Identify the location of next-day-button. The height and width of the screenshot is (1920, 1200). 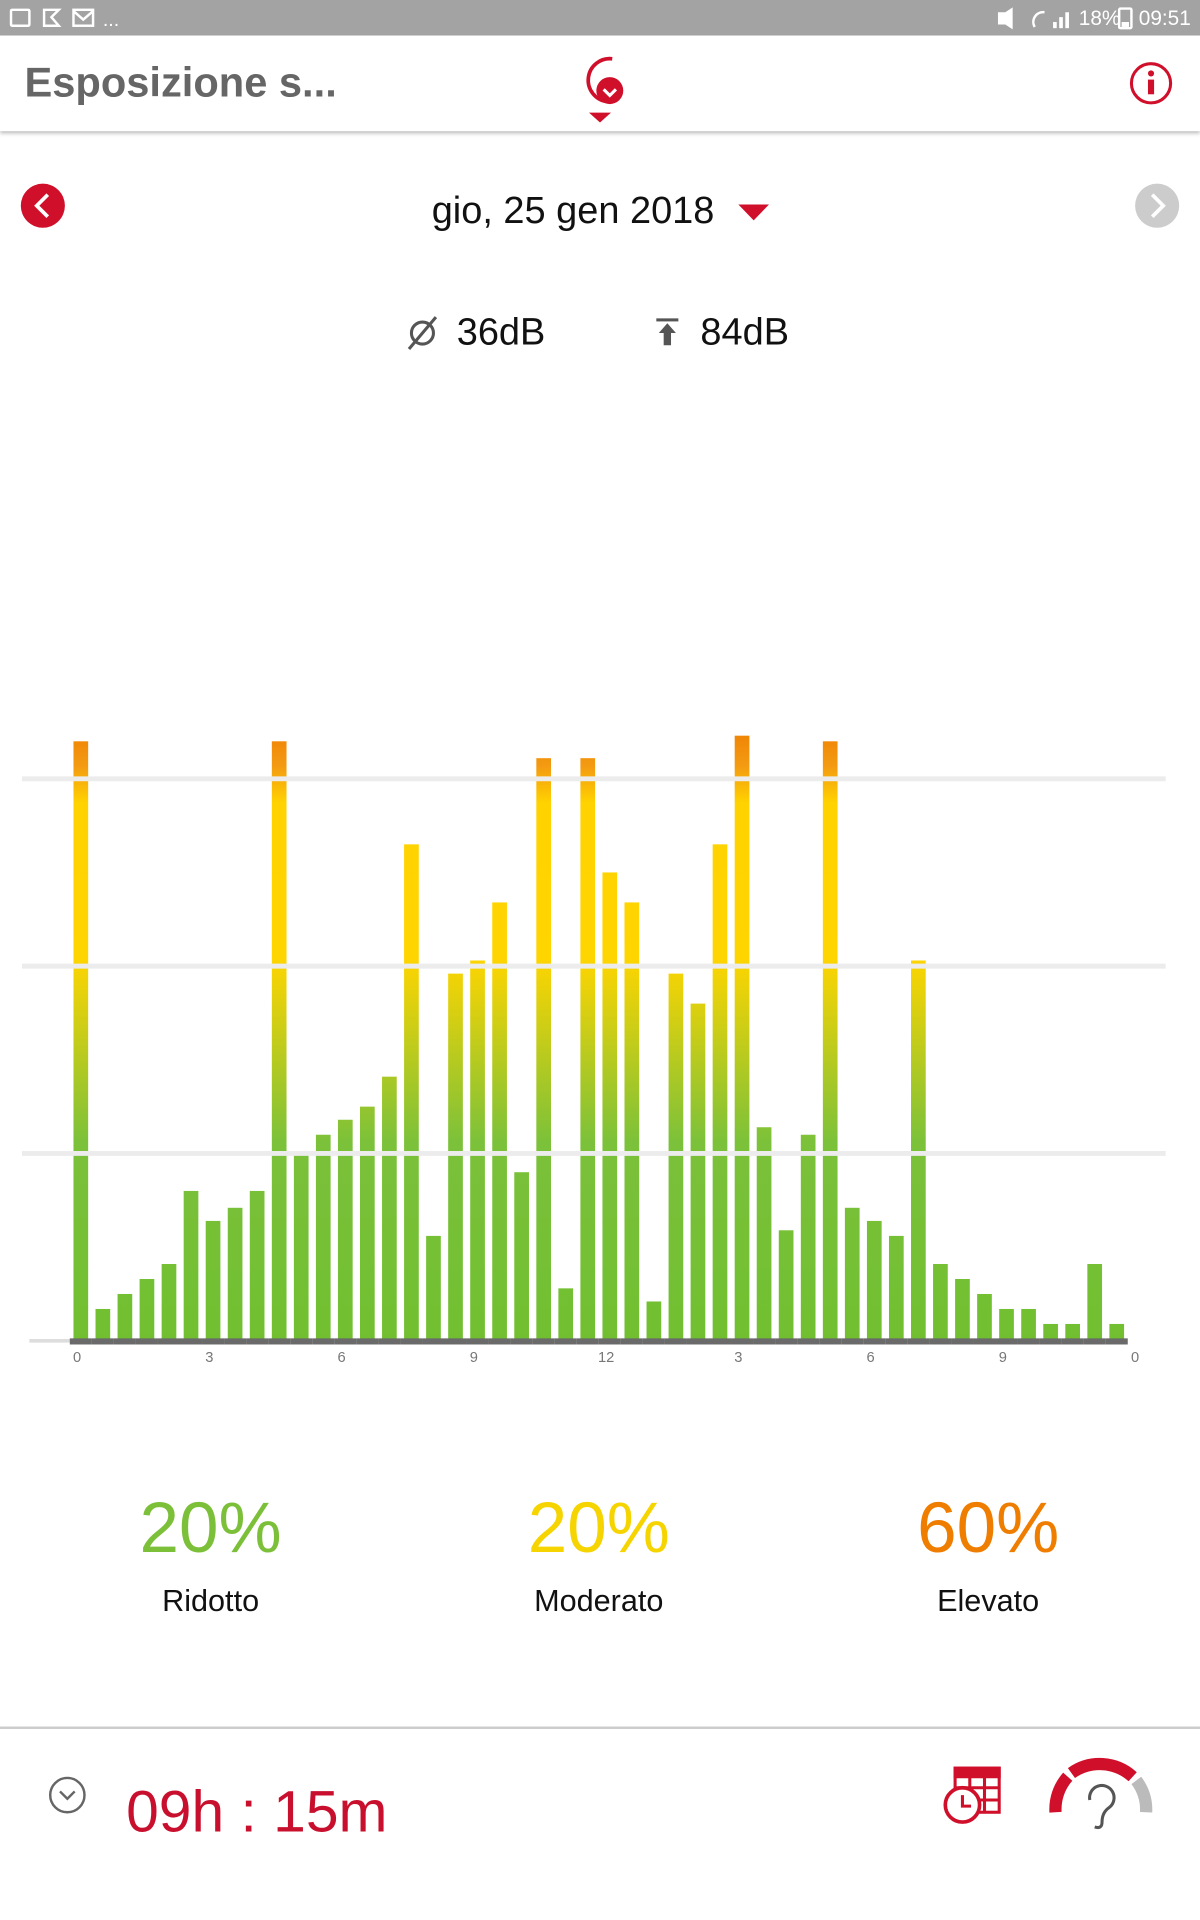
(1157, 205).